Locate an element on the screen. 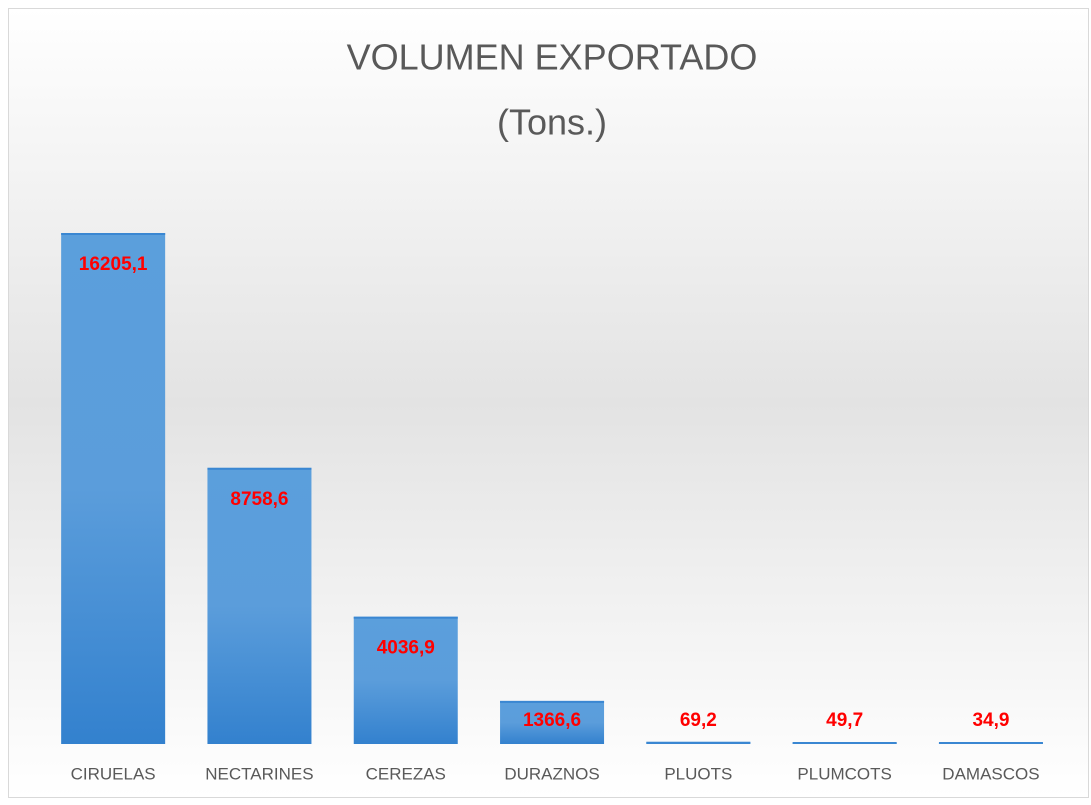 This screenshot has width=1091, height=805. value-label: 69,2 is located at coordinates (698, 720).